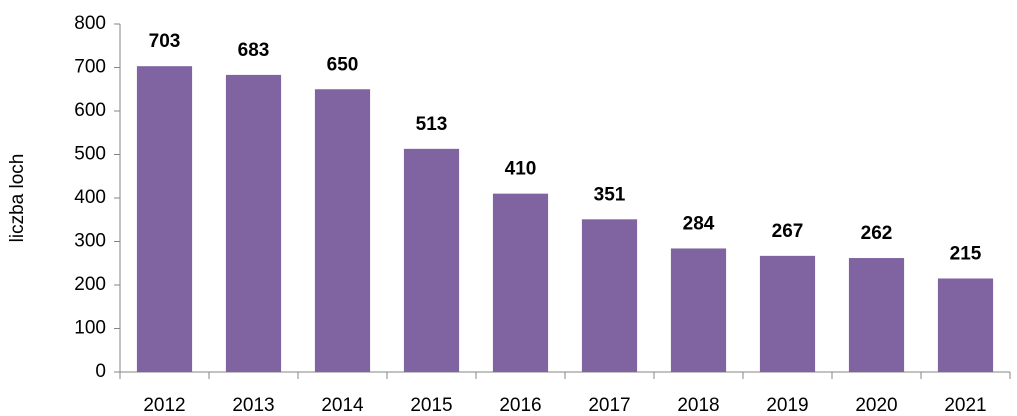 The height and width of the screenshot is (416, 1017). What do you see at coordinates (787, 405) in the screenshot?
I see `x-tick-label: 2019` at bounding box center [787, 405].